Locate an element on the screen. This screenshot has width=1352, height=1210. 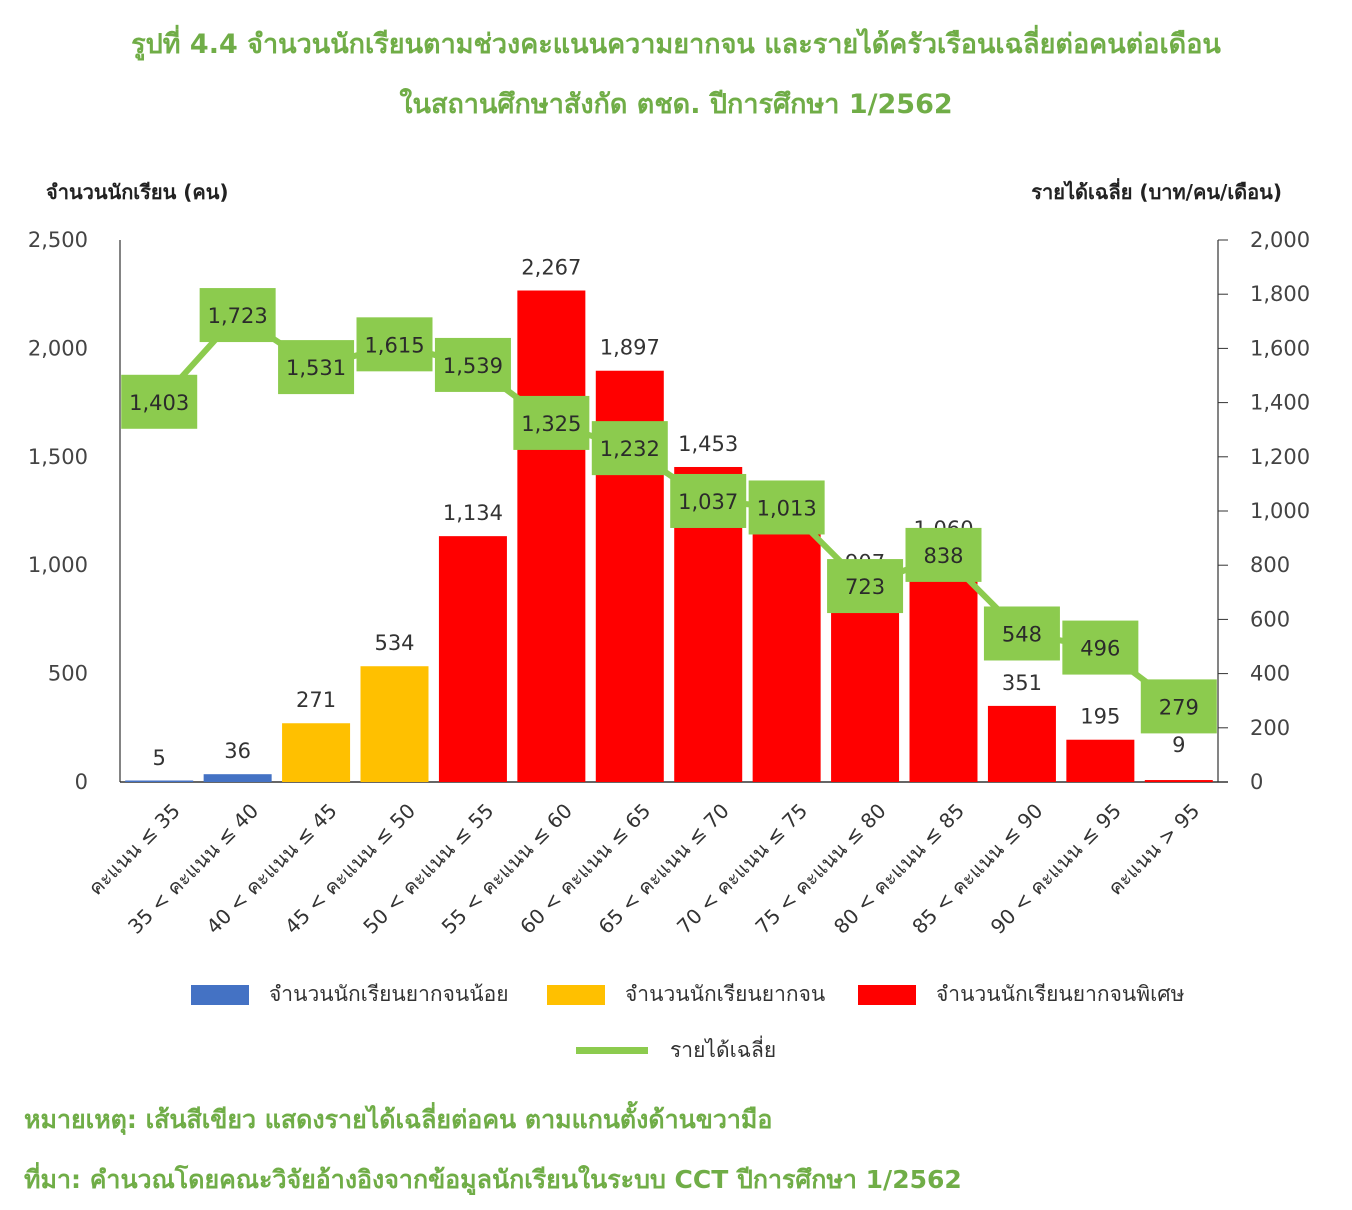
x-category-label: 35 < คะแนน ≤ 40 is located at coordinates (193, 869).